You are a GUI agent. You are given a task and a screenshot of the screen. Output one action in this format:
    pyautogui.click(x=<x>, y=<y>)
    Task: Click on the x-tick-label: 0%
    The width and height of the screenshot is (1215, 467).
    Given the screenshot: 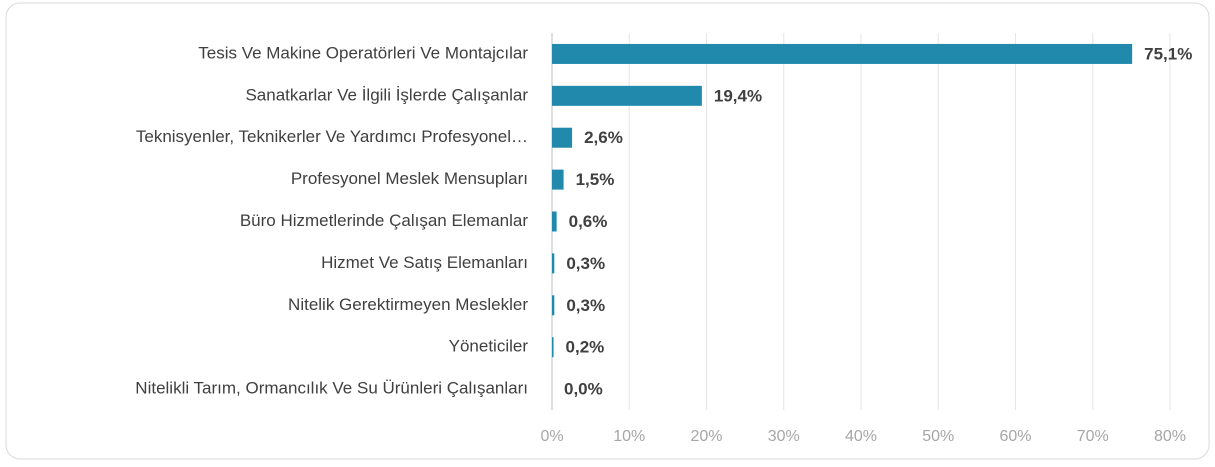 What is the action you would take?
    pyautogui.click(x=551, y=436)
    